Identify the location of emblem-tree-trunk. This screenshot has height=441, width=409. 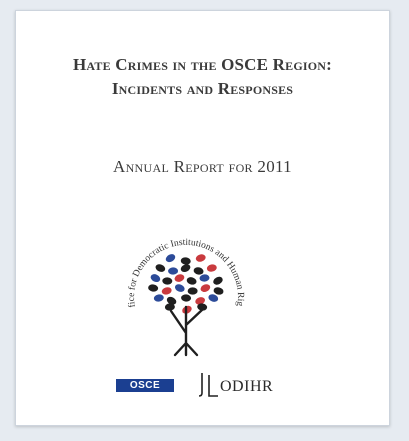
(187, 331).